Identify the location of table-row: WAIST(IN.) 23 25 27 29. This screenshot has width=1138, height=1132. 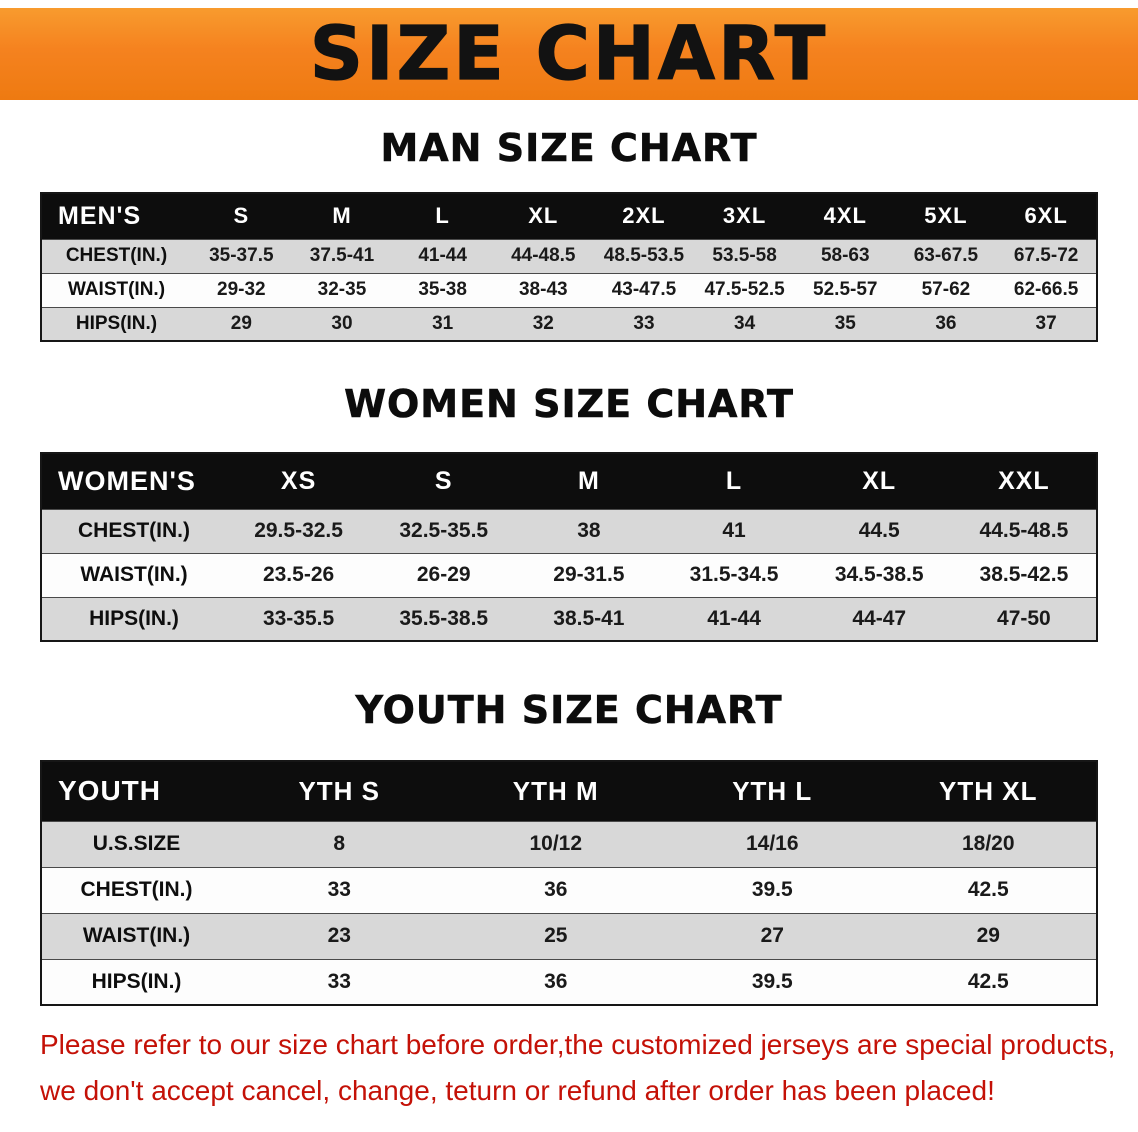
(569, 936).